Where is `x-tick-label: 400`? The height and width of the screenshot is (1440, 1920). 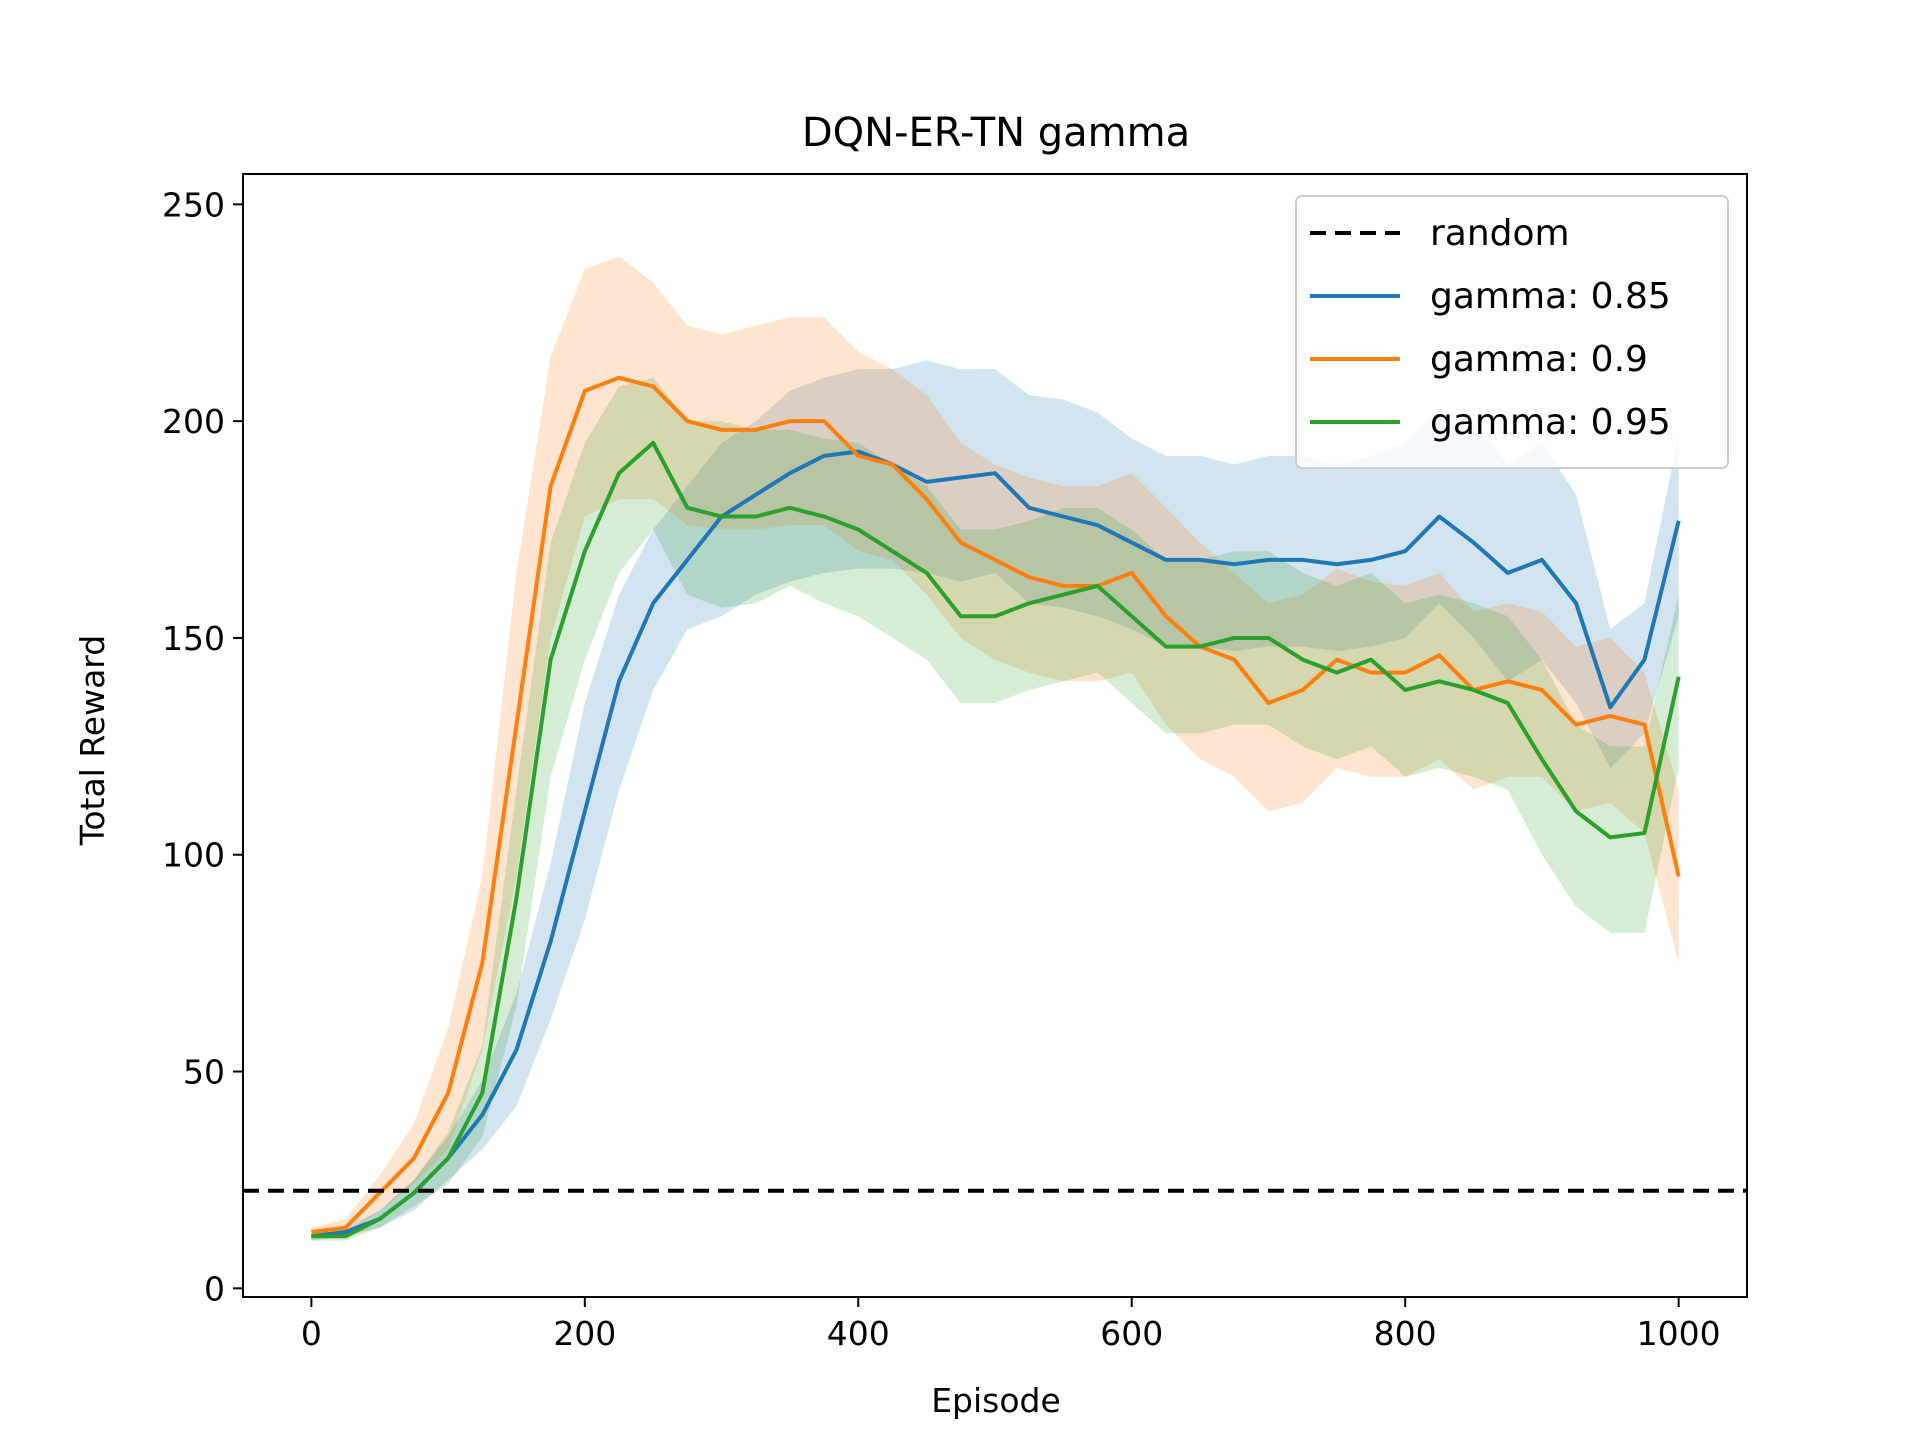
x-tick-label: 400 is located at coordinates (858, 1333).